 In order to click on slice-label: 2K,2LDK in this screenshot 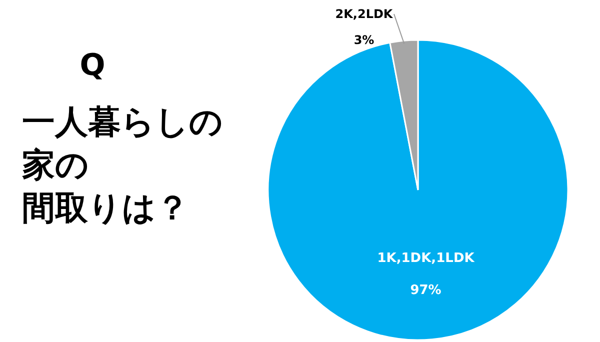, I will do `click(364, 14)`.